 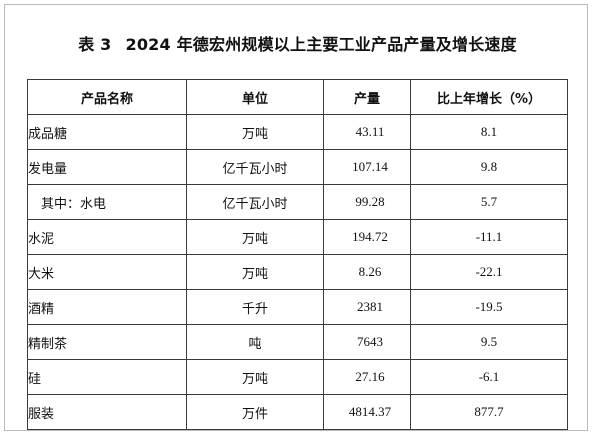 I want to click on cell-product-name: 大米, so click(x=107, y=272).